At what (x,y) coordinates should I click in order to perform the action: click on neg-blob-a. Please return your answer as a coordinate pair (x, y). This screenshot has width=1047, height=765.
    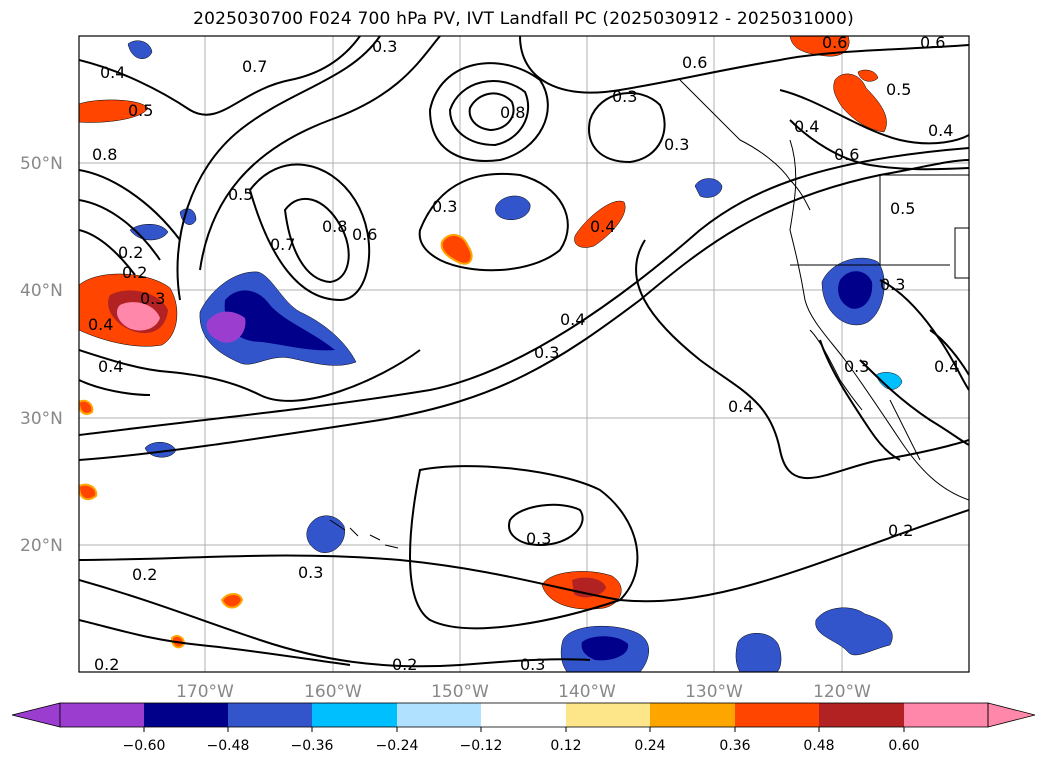
    Looking at the image, I should click on (513, 207).